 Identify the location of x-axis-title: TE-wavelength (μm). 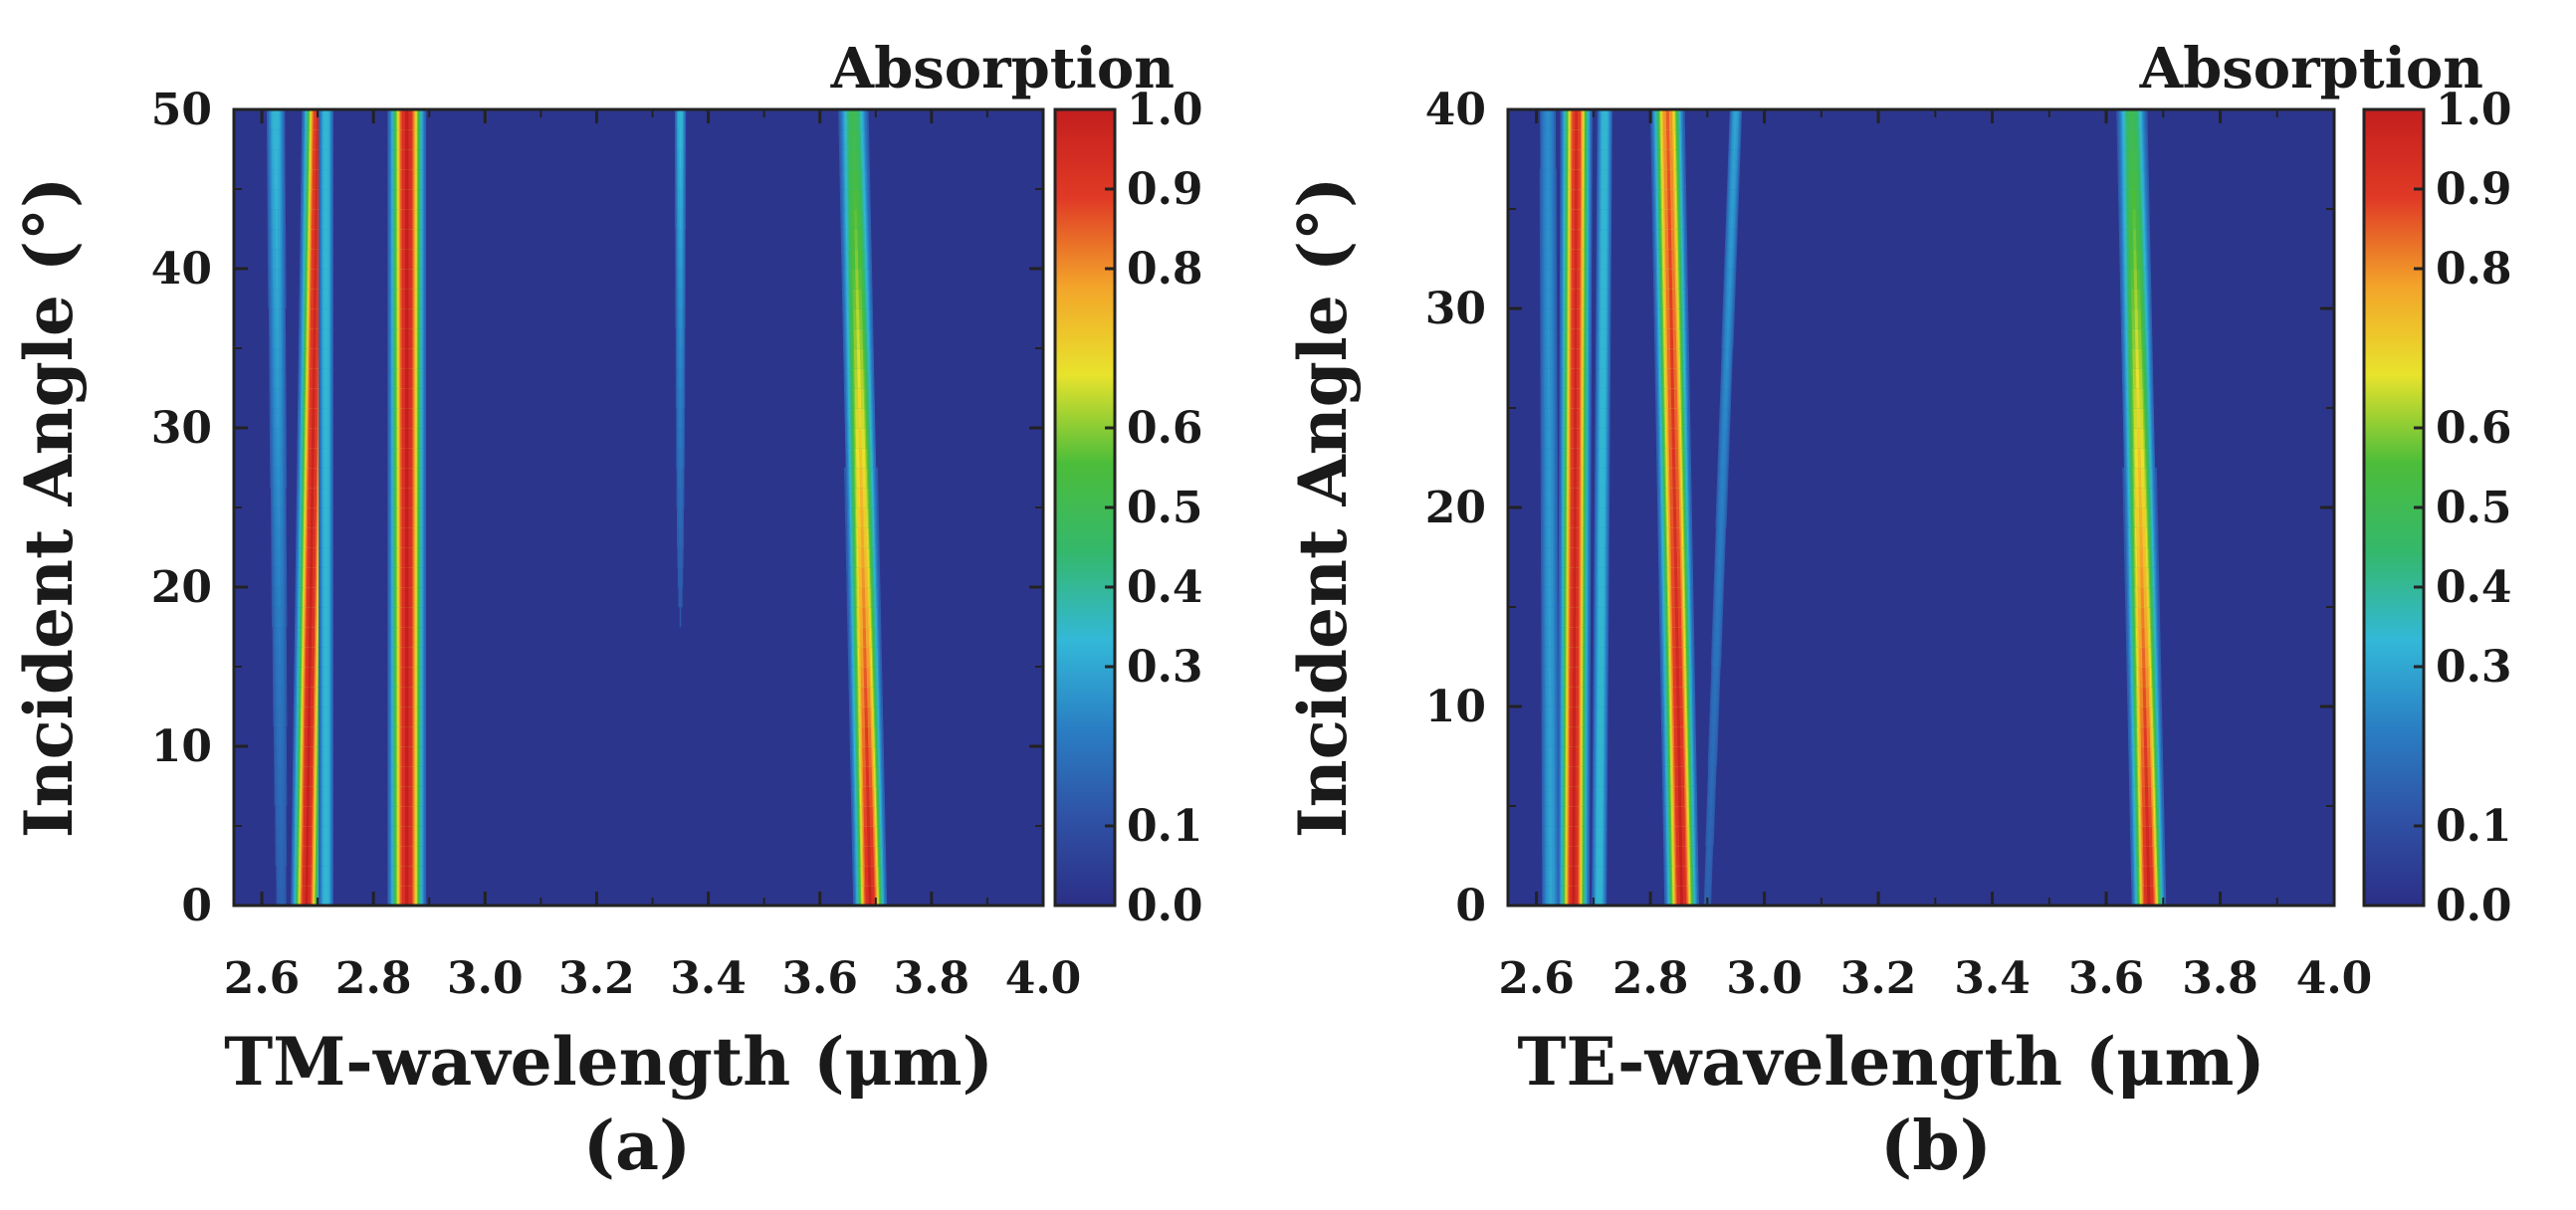
(1890, 1062).